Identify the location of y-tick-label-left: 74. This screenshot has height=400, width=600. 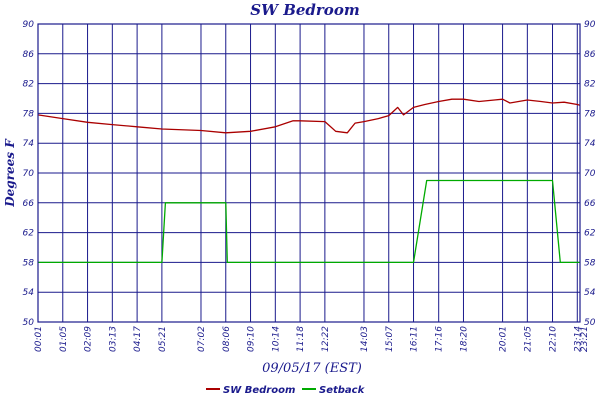
(29, 144).